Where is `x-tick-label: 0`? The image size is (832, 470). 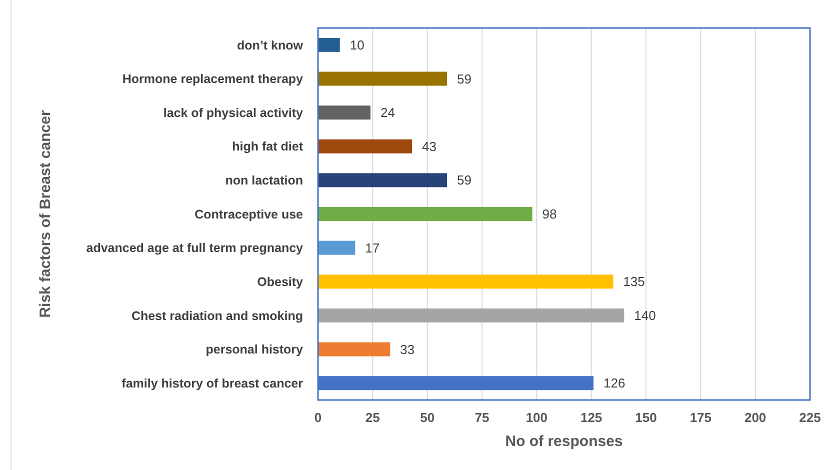
x-tick-label: 0 is located at coordinates (318, 417).